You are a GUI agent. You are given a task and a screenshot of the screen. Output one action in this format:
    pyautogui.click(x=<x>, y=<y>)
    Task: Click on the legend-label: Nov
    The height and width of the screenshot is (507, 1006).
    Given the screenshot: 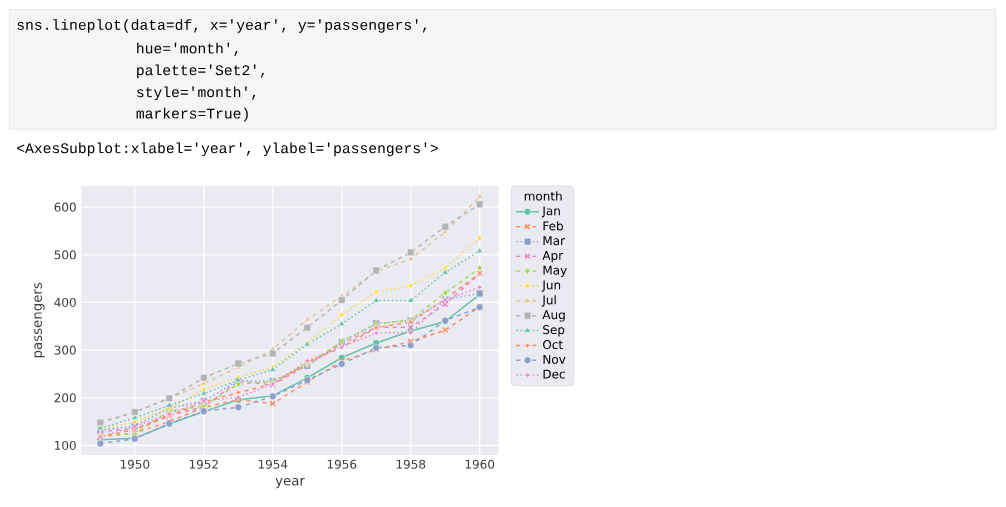 What is the action you would take?
    pyautogui.click(x=554, y=359)
    